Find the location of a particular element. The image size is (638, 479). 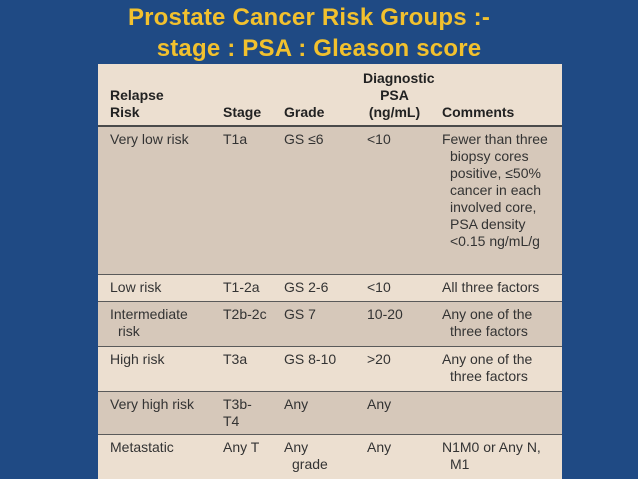

header-comments: Comments is located at coordinates (478, 112).